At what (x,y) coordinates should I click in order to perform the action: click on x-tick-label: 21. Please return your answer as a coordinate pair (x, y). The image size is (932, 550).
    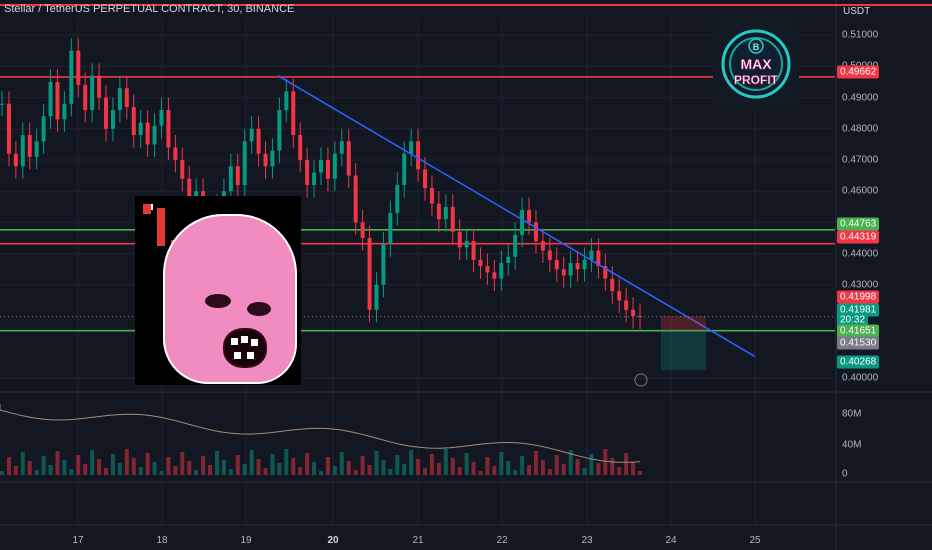
    Looking at the image, I should click on (418, 540).